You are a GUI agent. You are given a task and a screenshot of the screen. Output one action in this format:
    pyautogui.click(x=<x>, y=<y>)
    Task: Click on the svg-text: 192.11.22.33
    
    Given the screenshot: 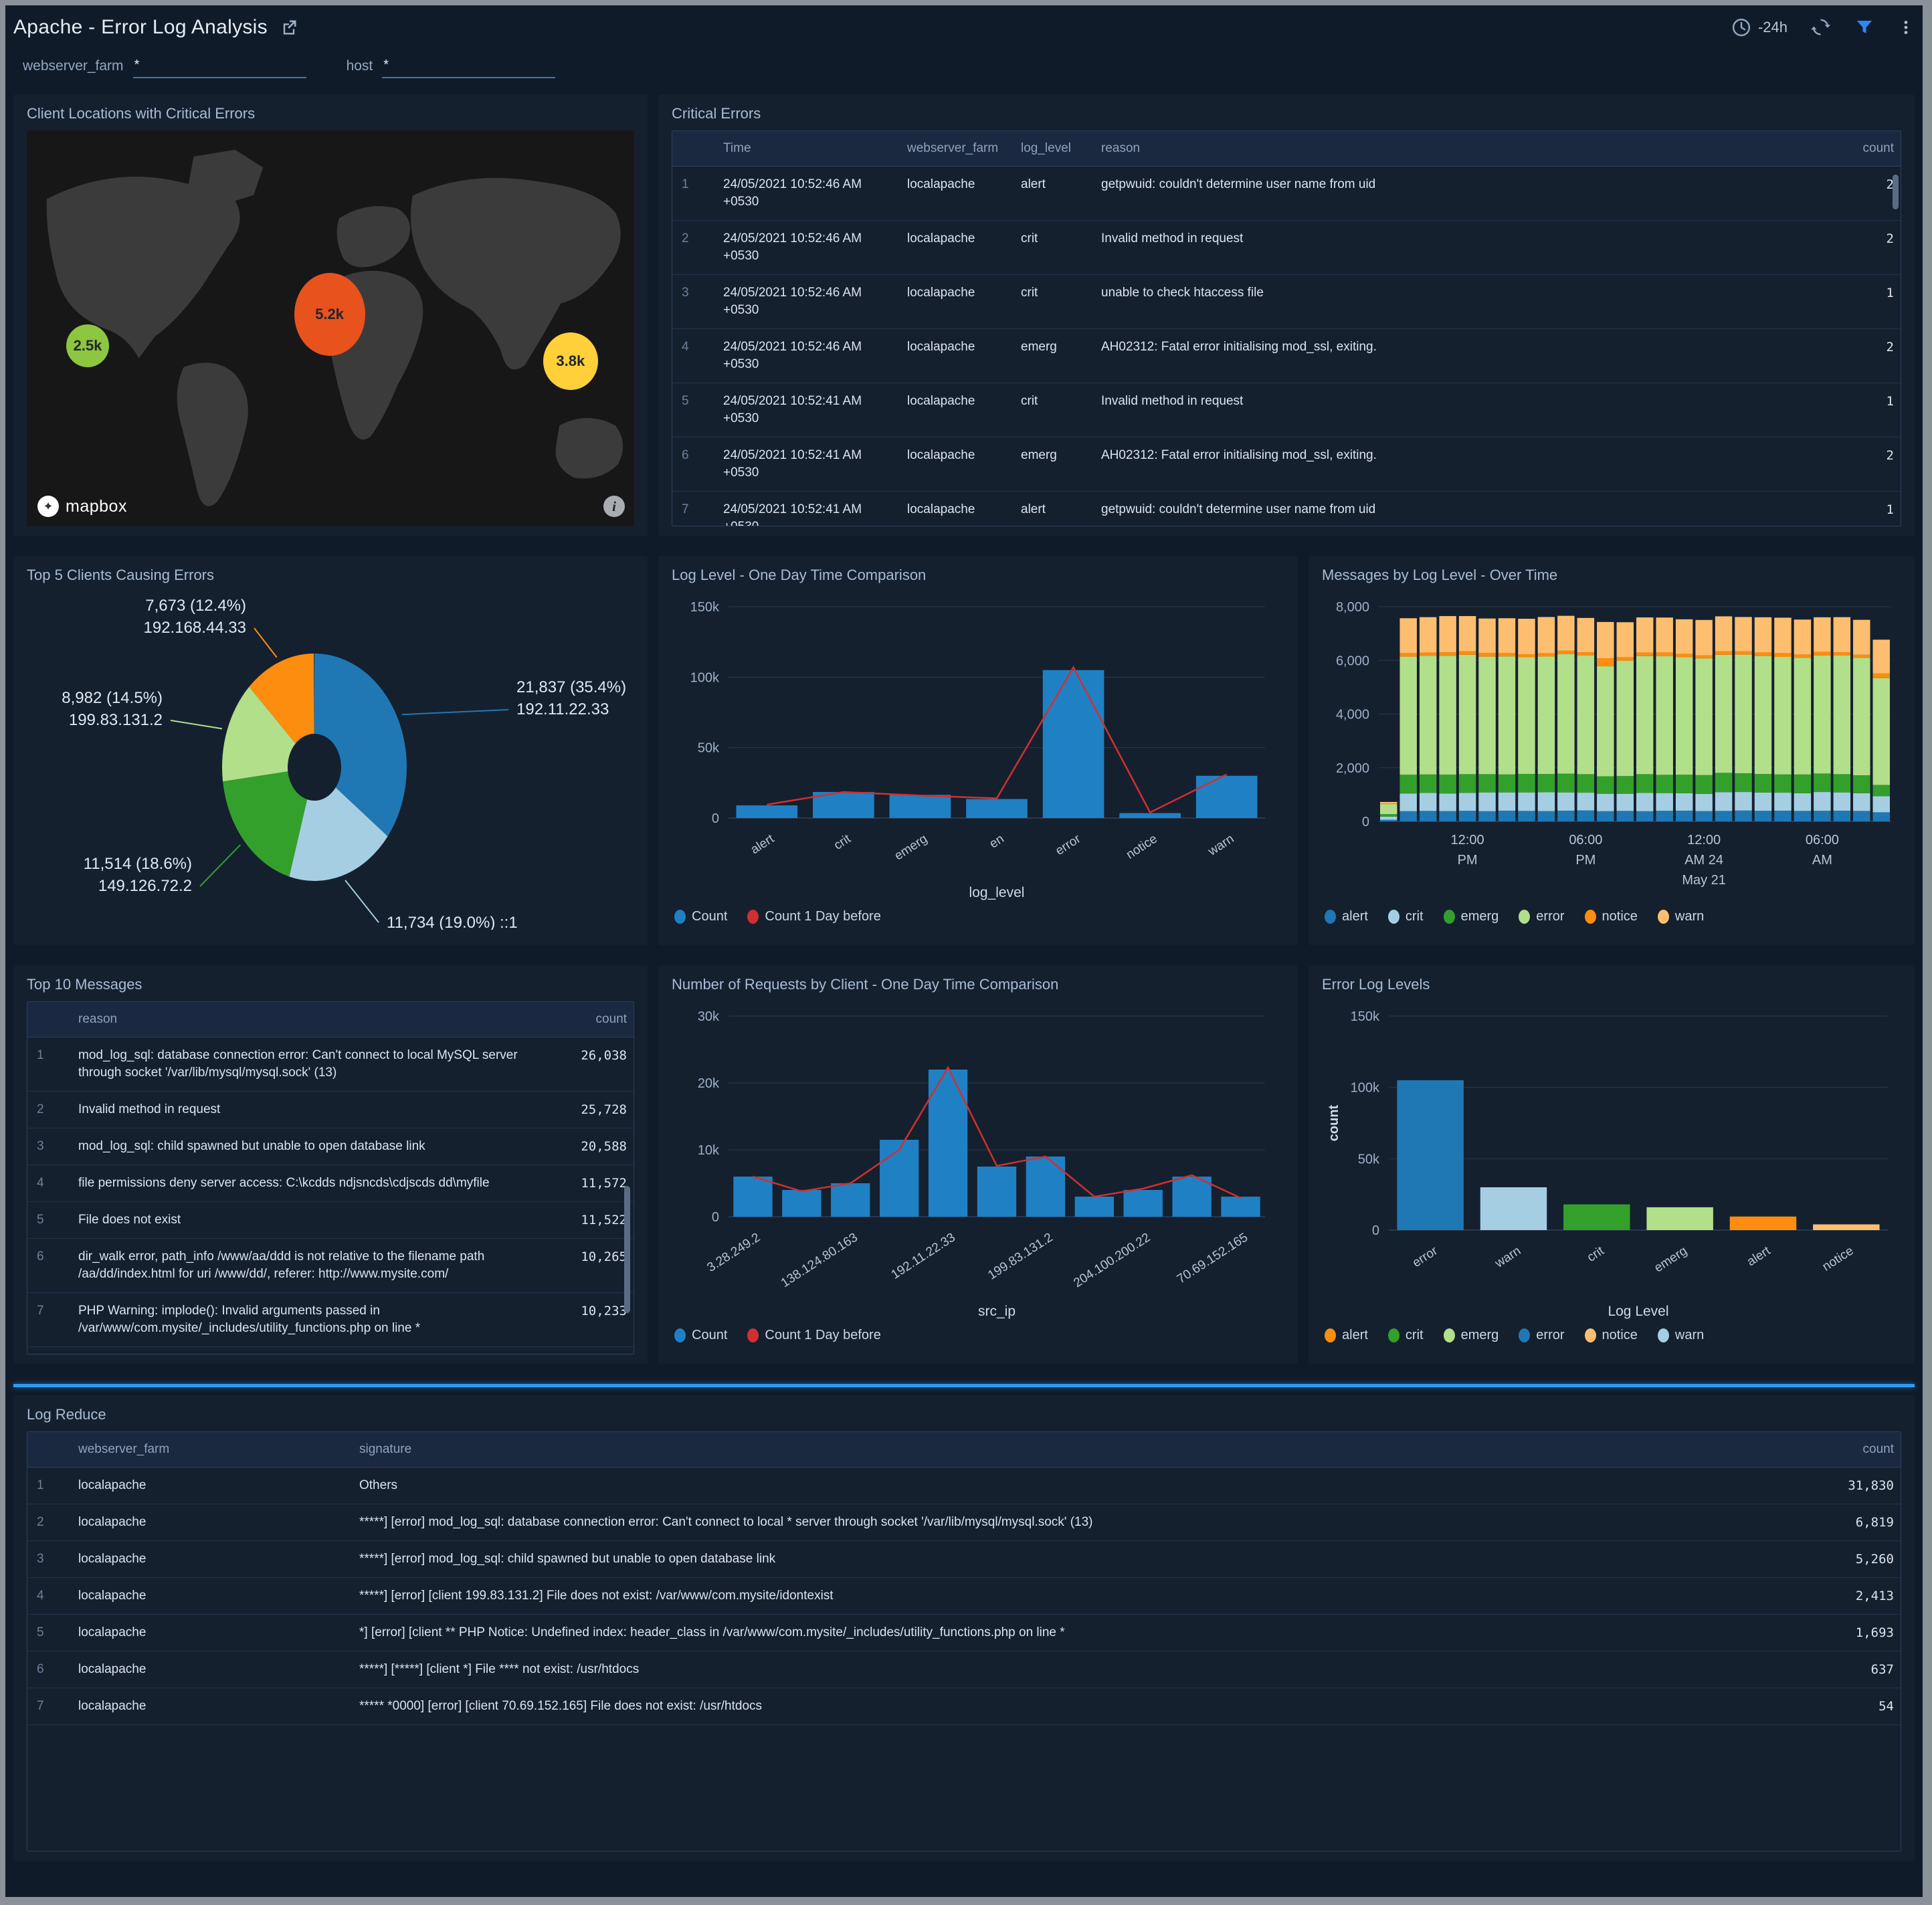 What is the action you would take?
    pyautogui.click(x=923, y=1256)
    